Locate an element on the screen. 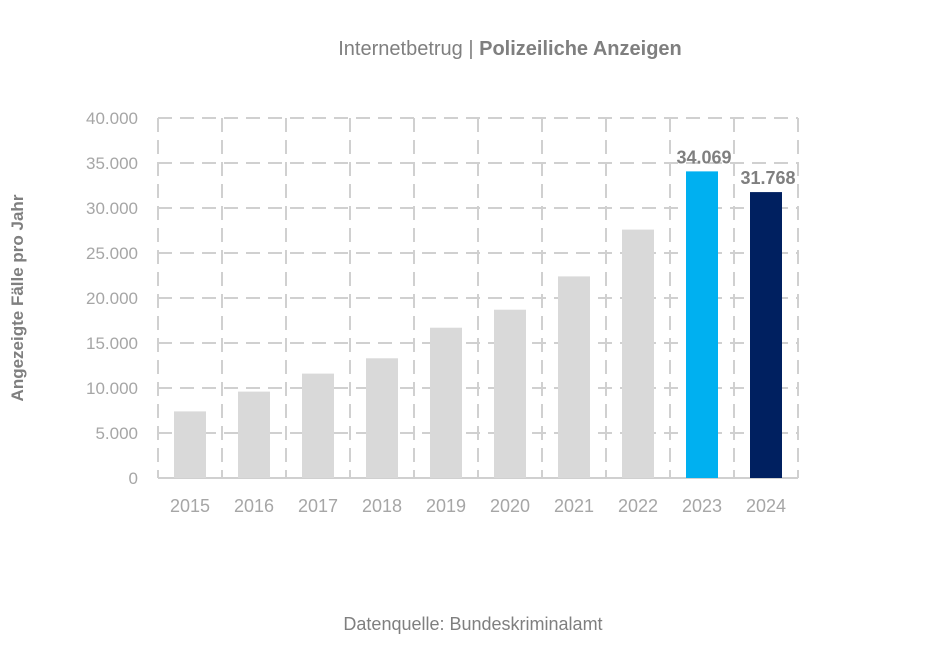 Image resolution: width=946 pixels, height=650 pixels. y-tick-label: 10.000 is located at coordinates (112, 388).